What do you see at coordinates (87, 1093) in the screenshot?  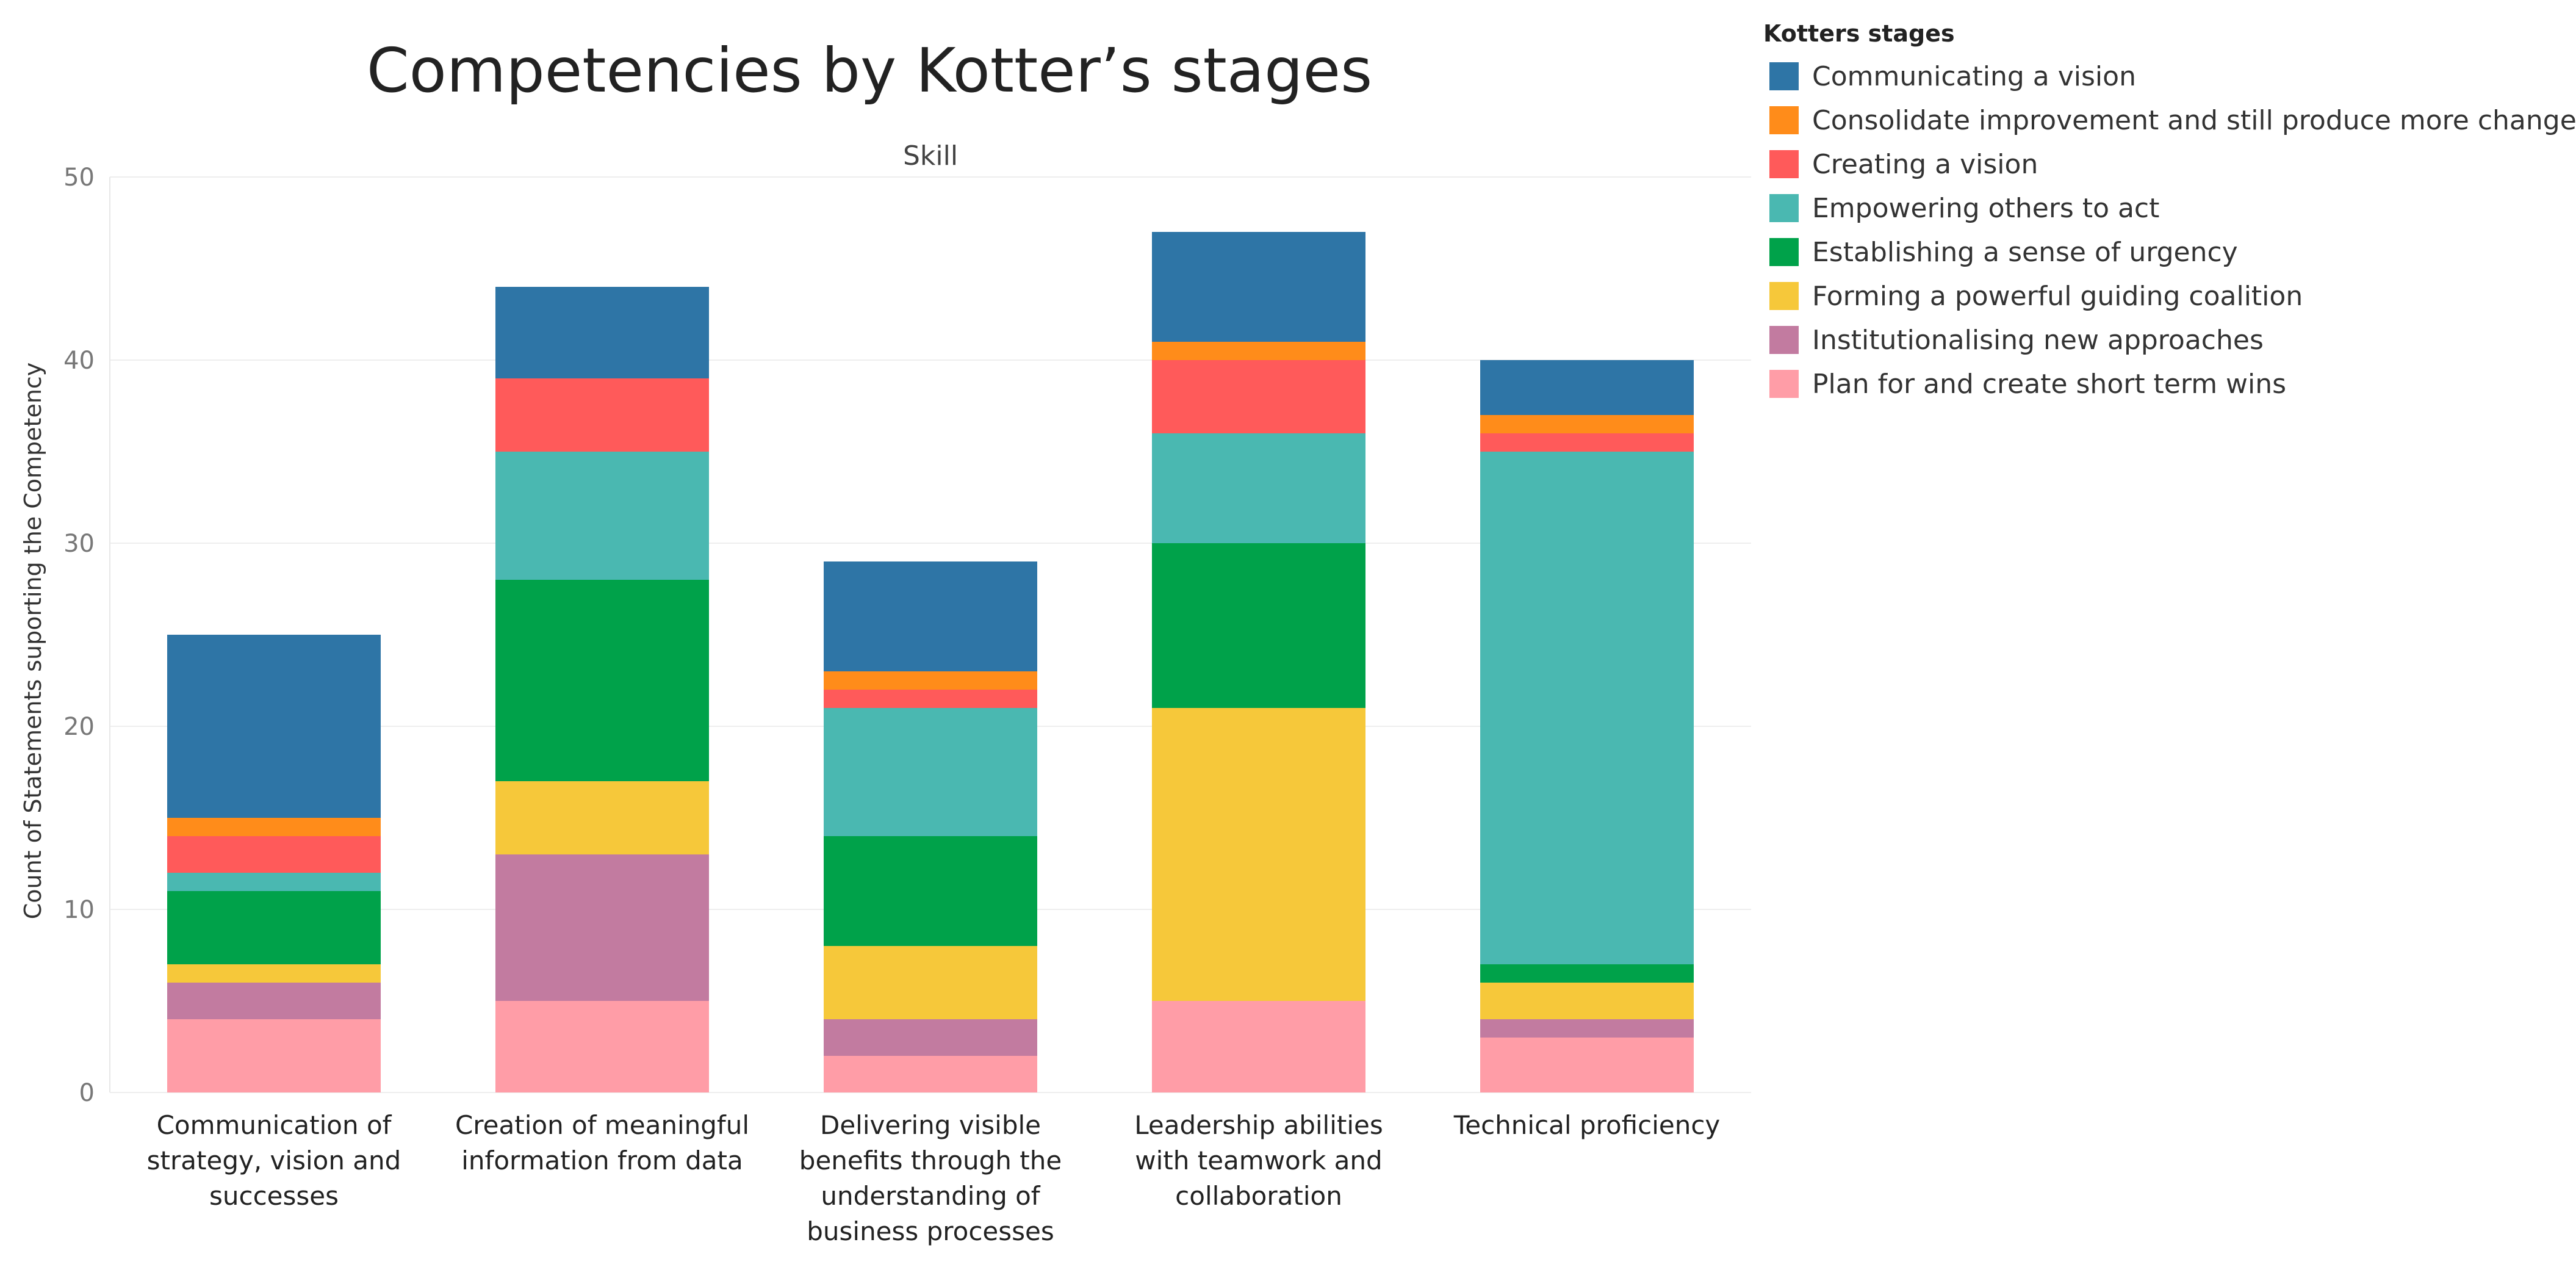 I see `y-tick-label: 0` at bounding box center [87, 1093].